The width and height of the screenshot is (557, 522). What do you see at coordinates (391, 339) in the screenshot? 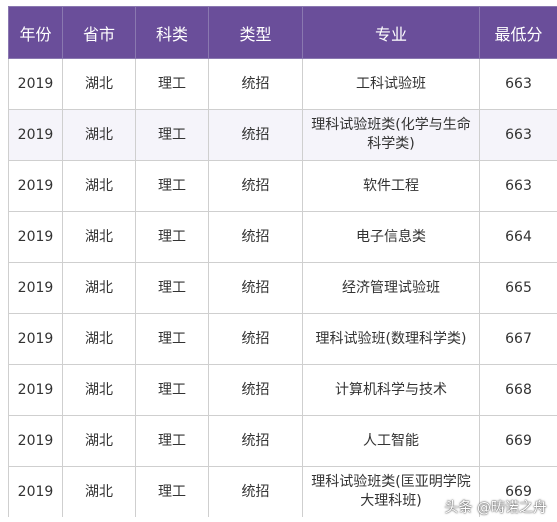
I see `cell-major: 理科试验班(数理科学类)` at bounding box center [391, 339].